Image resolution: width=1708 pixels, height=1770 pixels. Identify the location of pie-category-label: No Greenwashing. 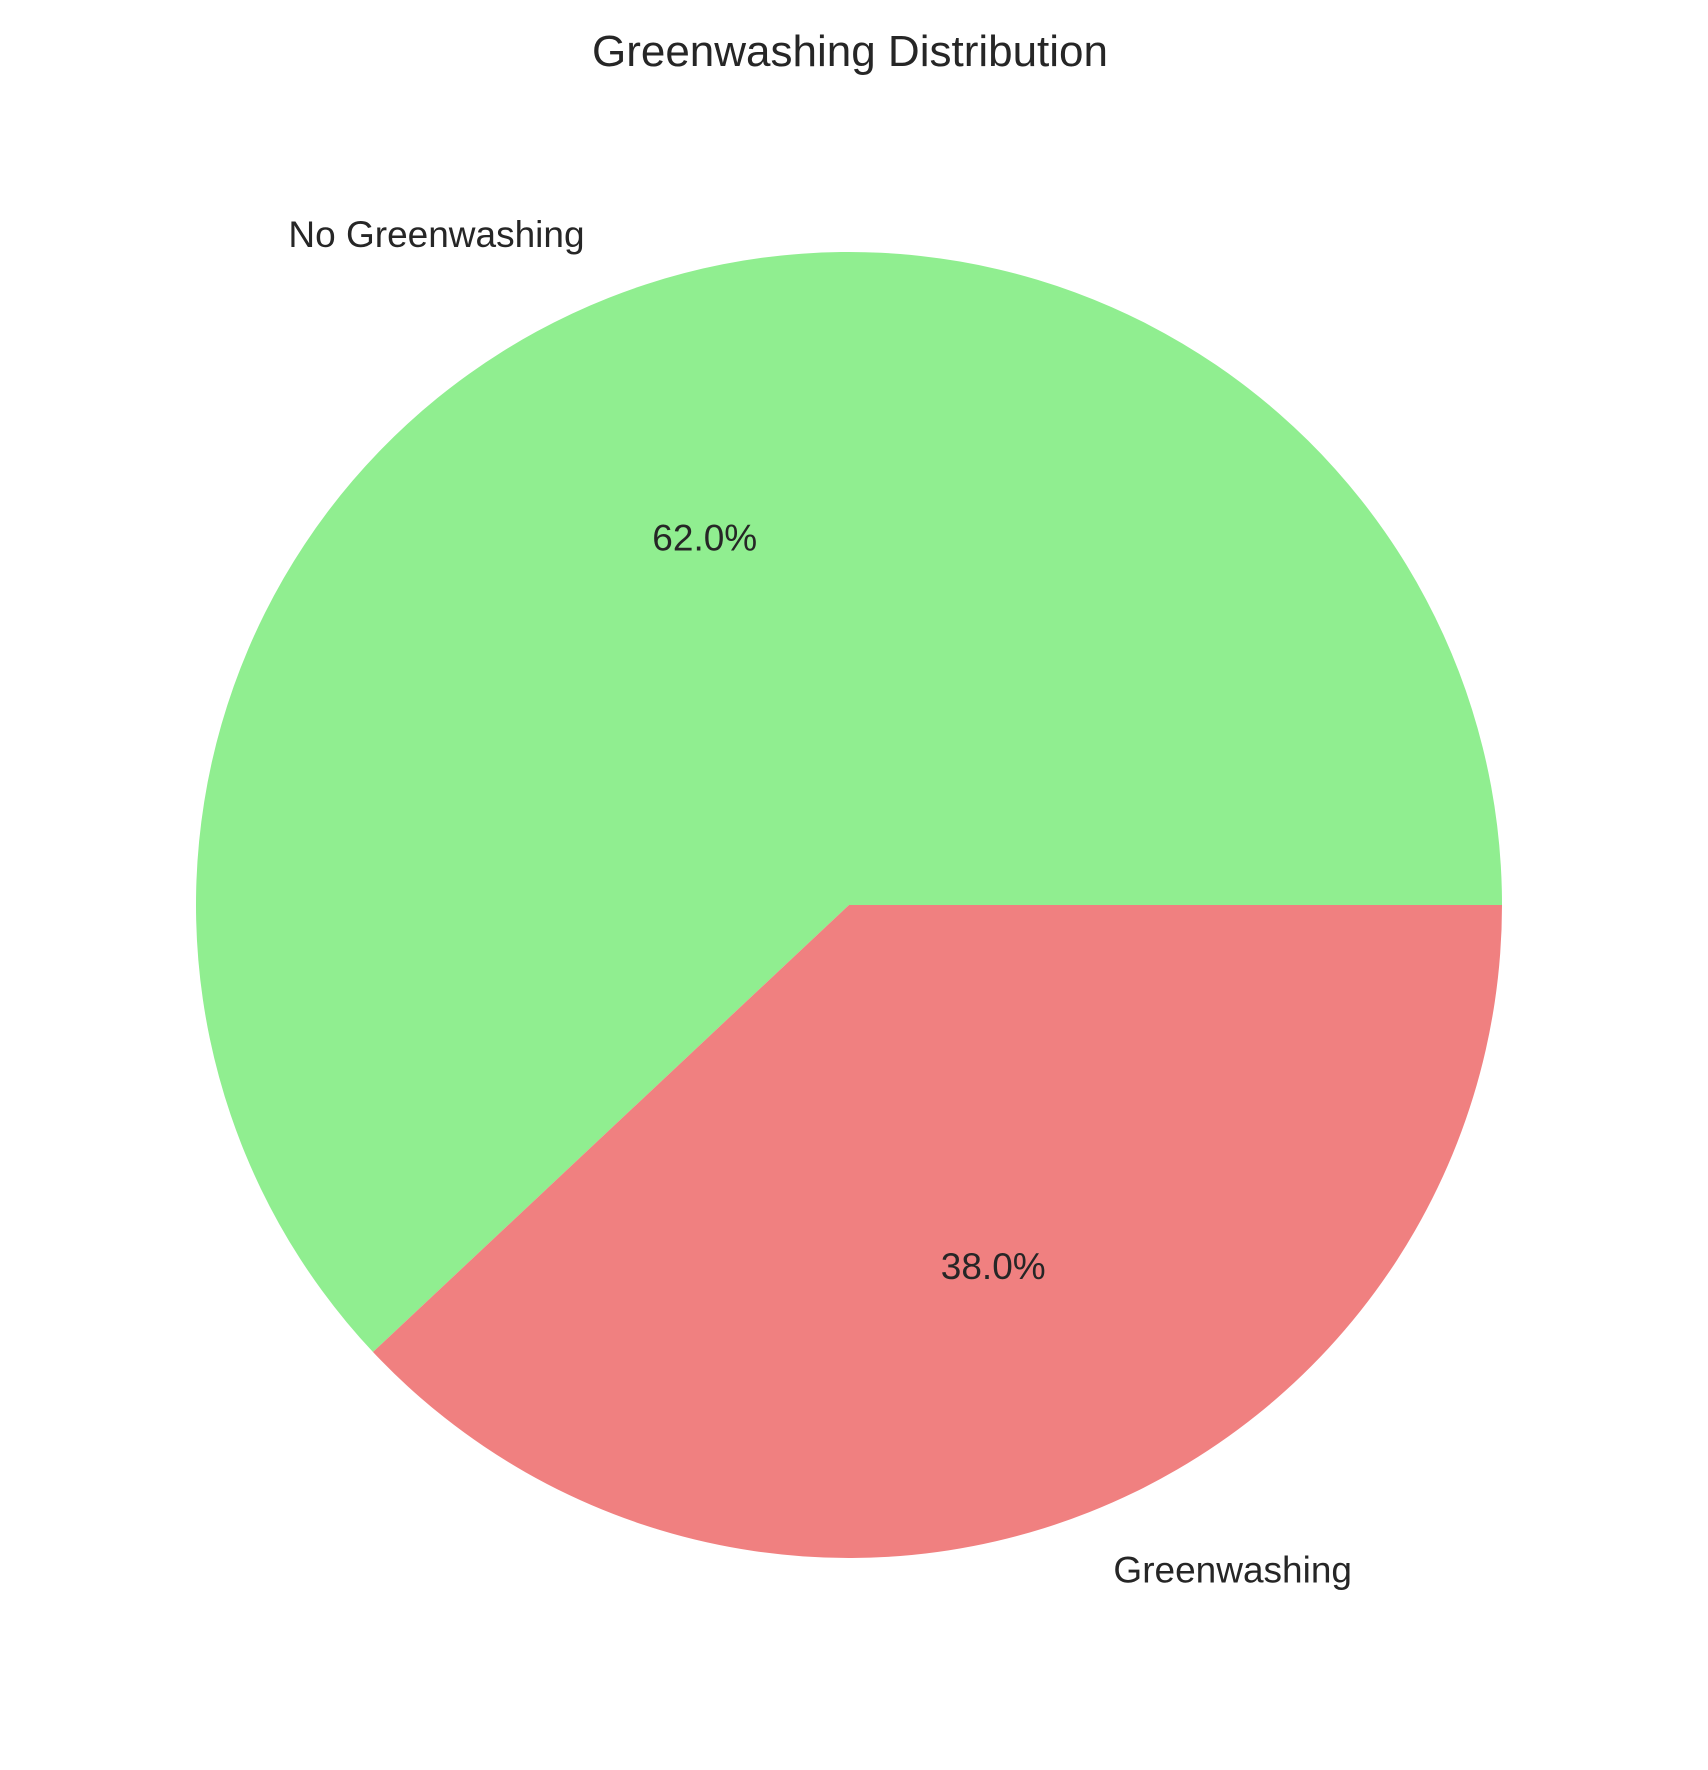
(436, 234).